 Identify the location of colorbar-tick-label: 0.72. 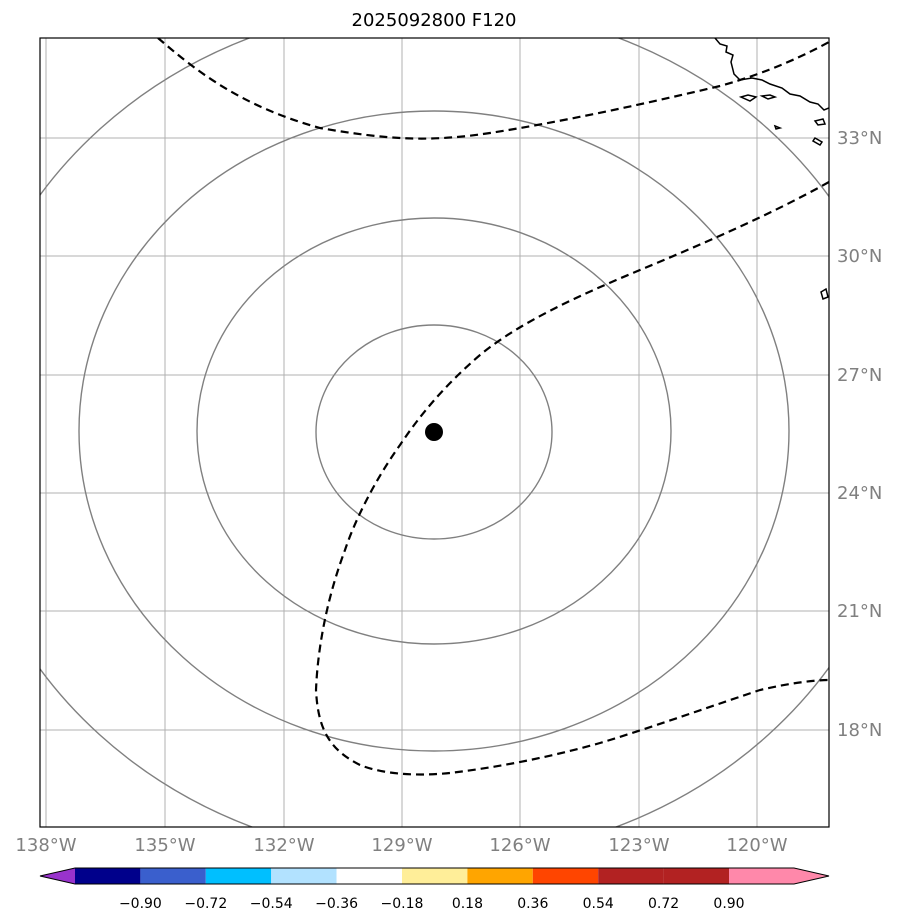
(663, 904).